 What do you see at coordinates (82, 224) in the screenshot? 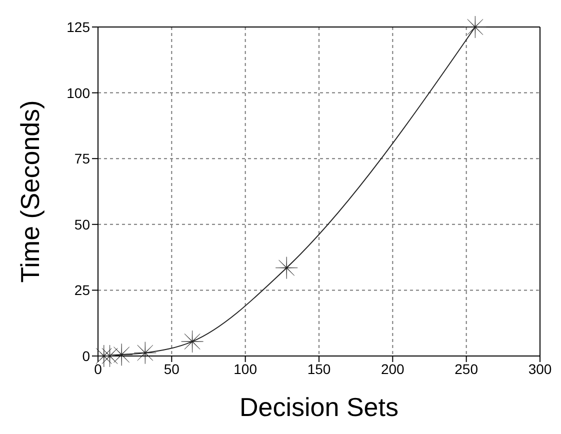
I see `y-tick-label: 50` at bounding box center [82, 224].